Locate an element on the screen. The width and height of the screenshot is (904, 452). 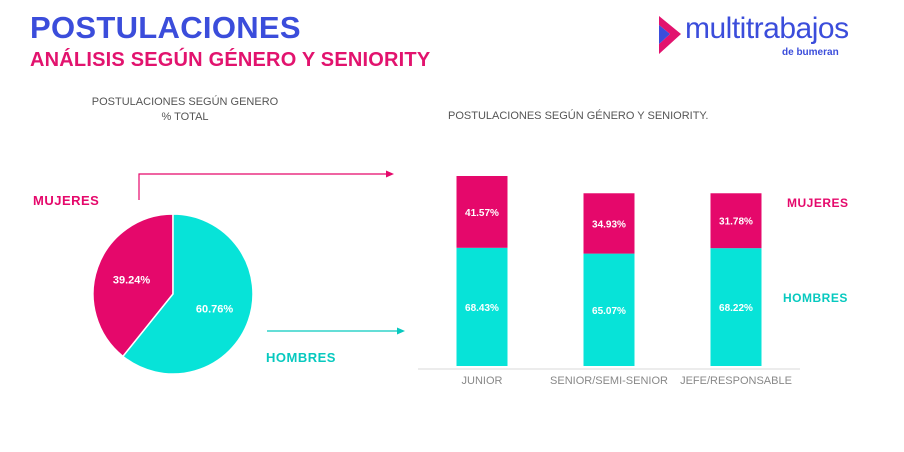
bar-chart-title: POSTULACIONES SEGÚN GÉNERO Y SENIORITY. is located at coordinates (578, 116).